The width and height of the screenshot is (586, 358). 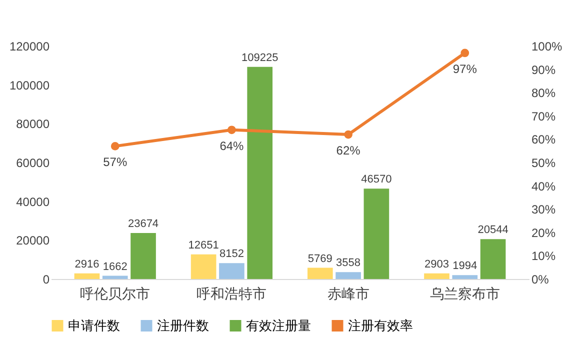 I want to click on legend-label: 注册件数, so click(x=183, y=325).